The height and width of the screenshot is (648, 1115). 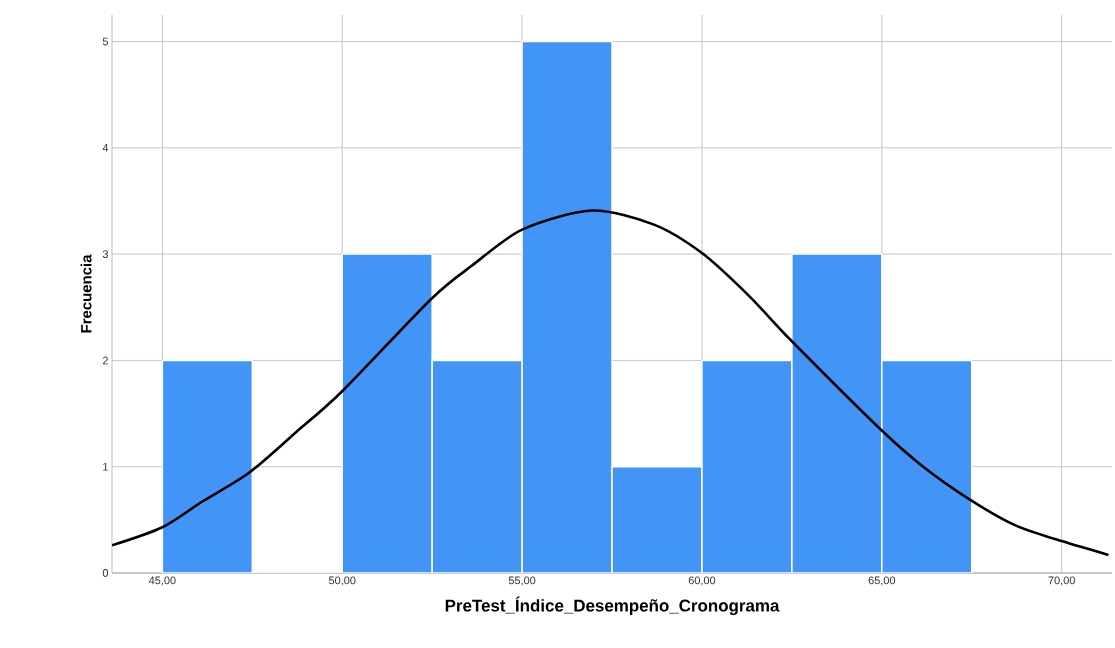 I want to click on x-tick-label: 70,00, so click(x=1061, y=581).